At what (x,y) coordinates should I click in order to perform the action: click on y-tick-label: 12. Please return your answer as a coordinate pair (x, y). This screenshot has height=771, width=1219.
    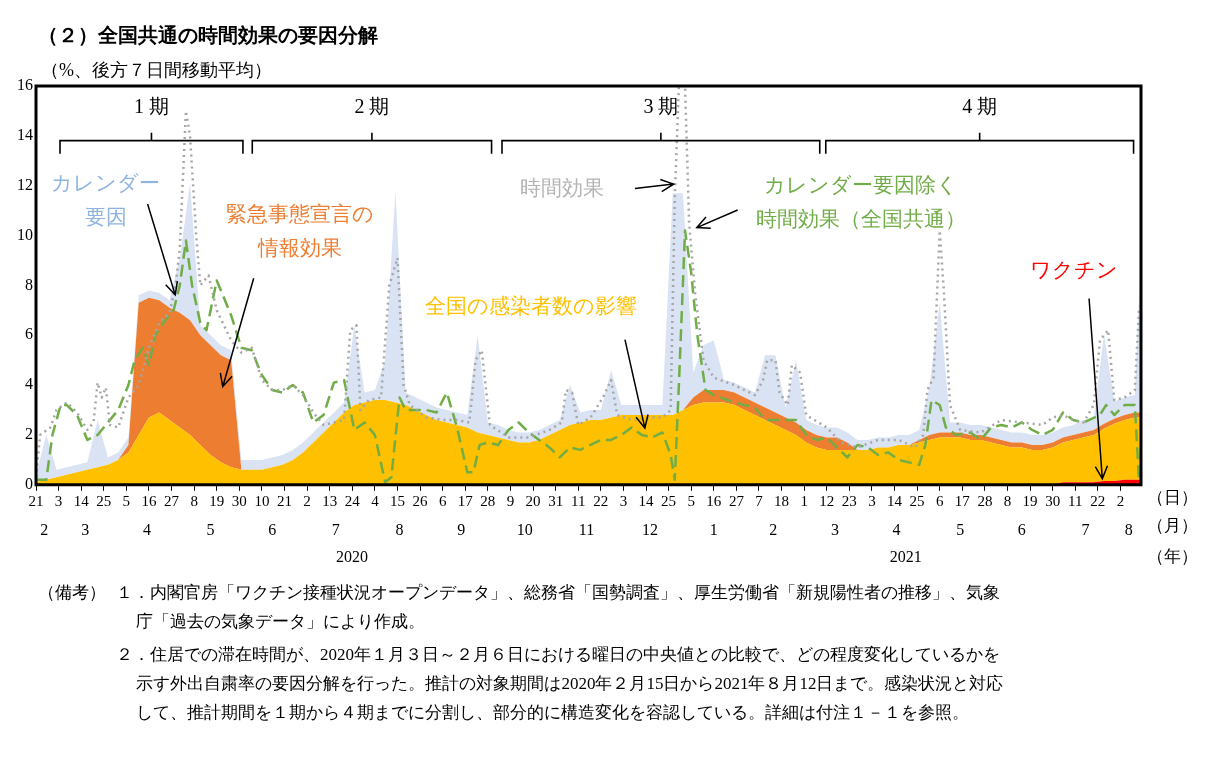
    Looking at the image, I should click on (25, 184).